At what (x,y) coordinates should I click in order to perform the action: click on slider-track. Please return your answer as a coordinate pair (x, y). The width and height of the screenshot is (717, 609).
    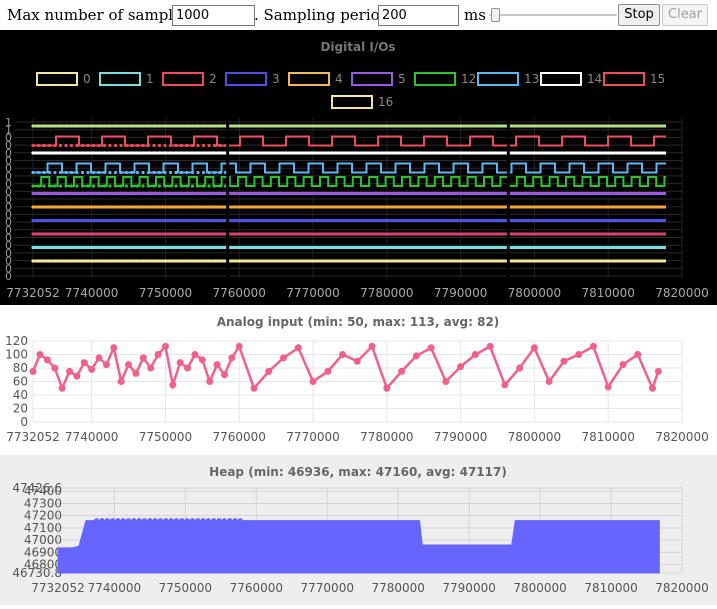
    Looking at the image, I should click on (553, 15).